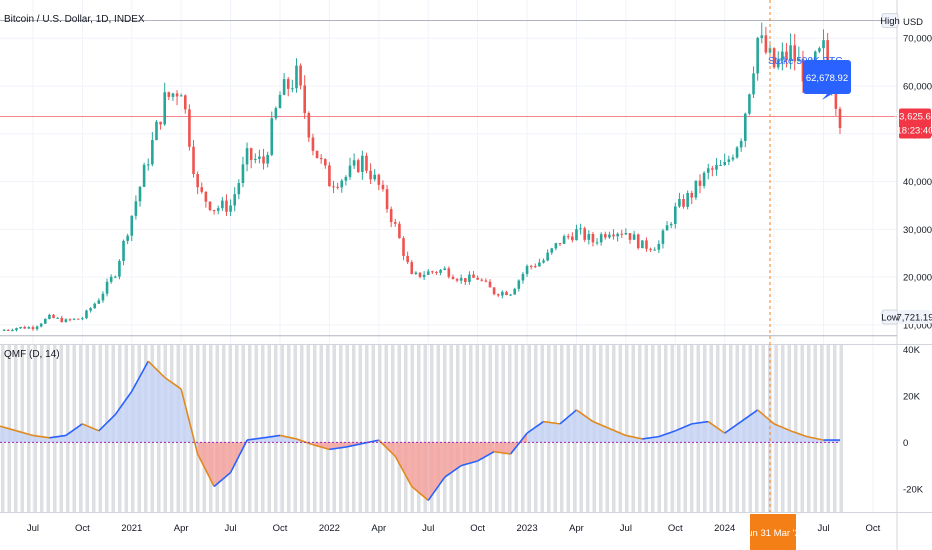  Describe the element at coordinates (827, 80) in the screenshot. I see `cursor-price-bubble: 62,678.92` at that location.